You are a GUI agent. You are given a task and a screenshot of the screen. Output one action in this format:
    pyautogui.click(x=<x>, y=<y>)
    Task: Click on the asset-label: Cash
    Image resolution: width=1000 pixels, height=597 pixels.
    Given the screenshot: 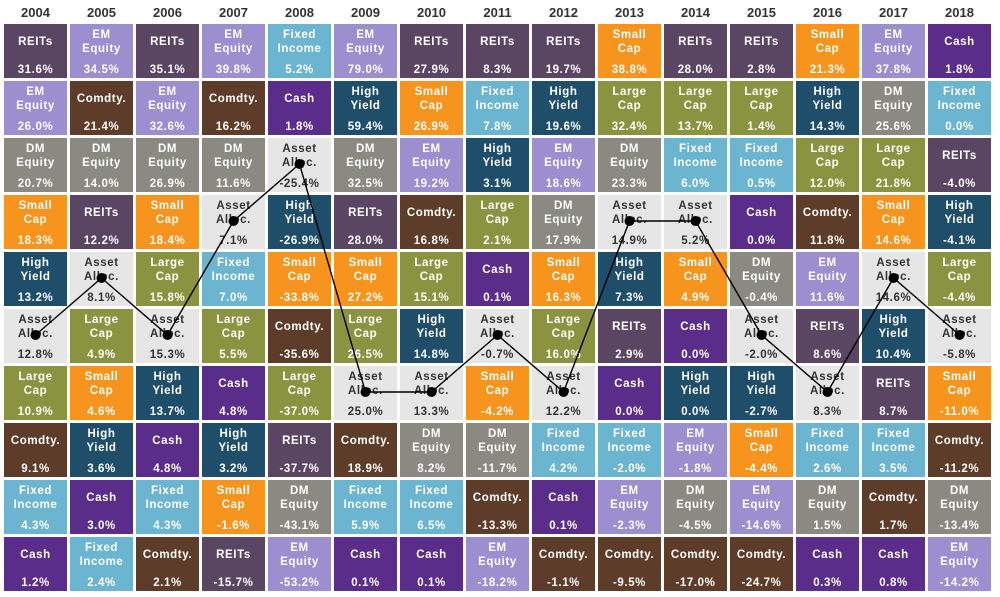 What is the action you would take?
    pyautogui.click(x=563, y=498)
    